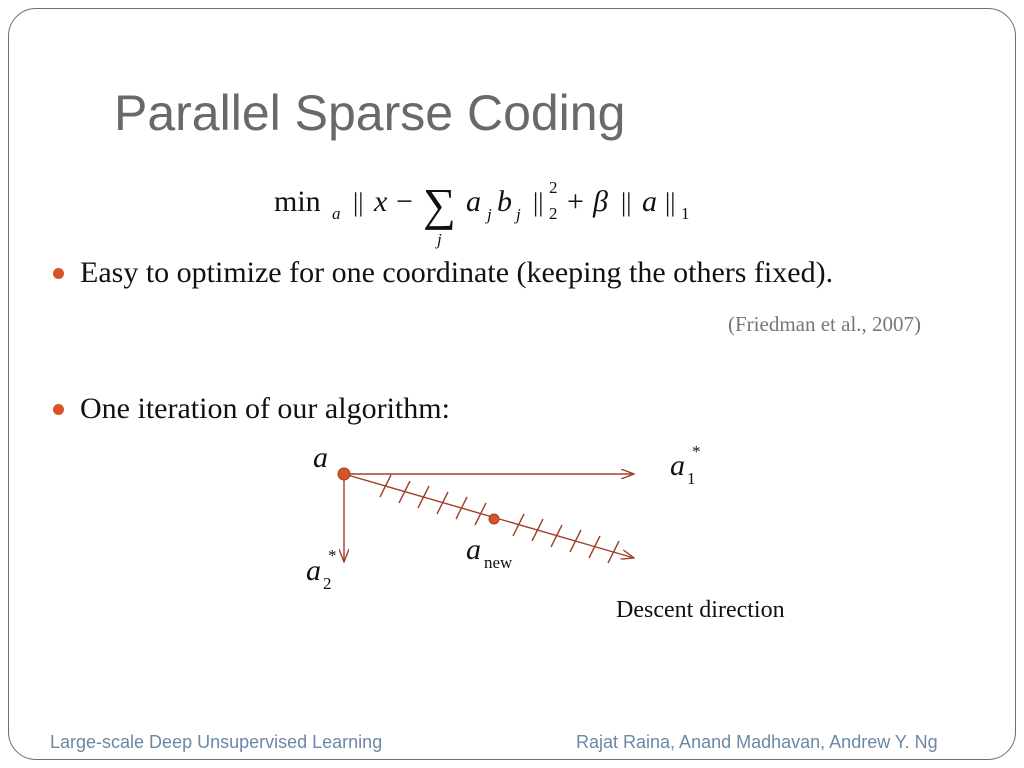  I want to click on label-a1: a, so click(677, 465).